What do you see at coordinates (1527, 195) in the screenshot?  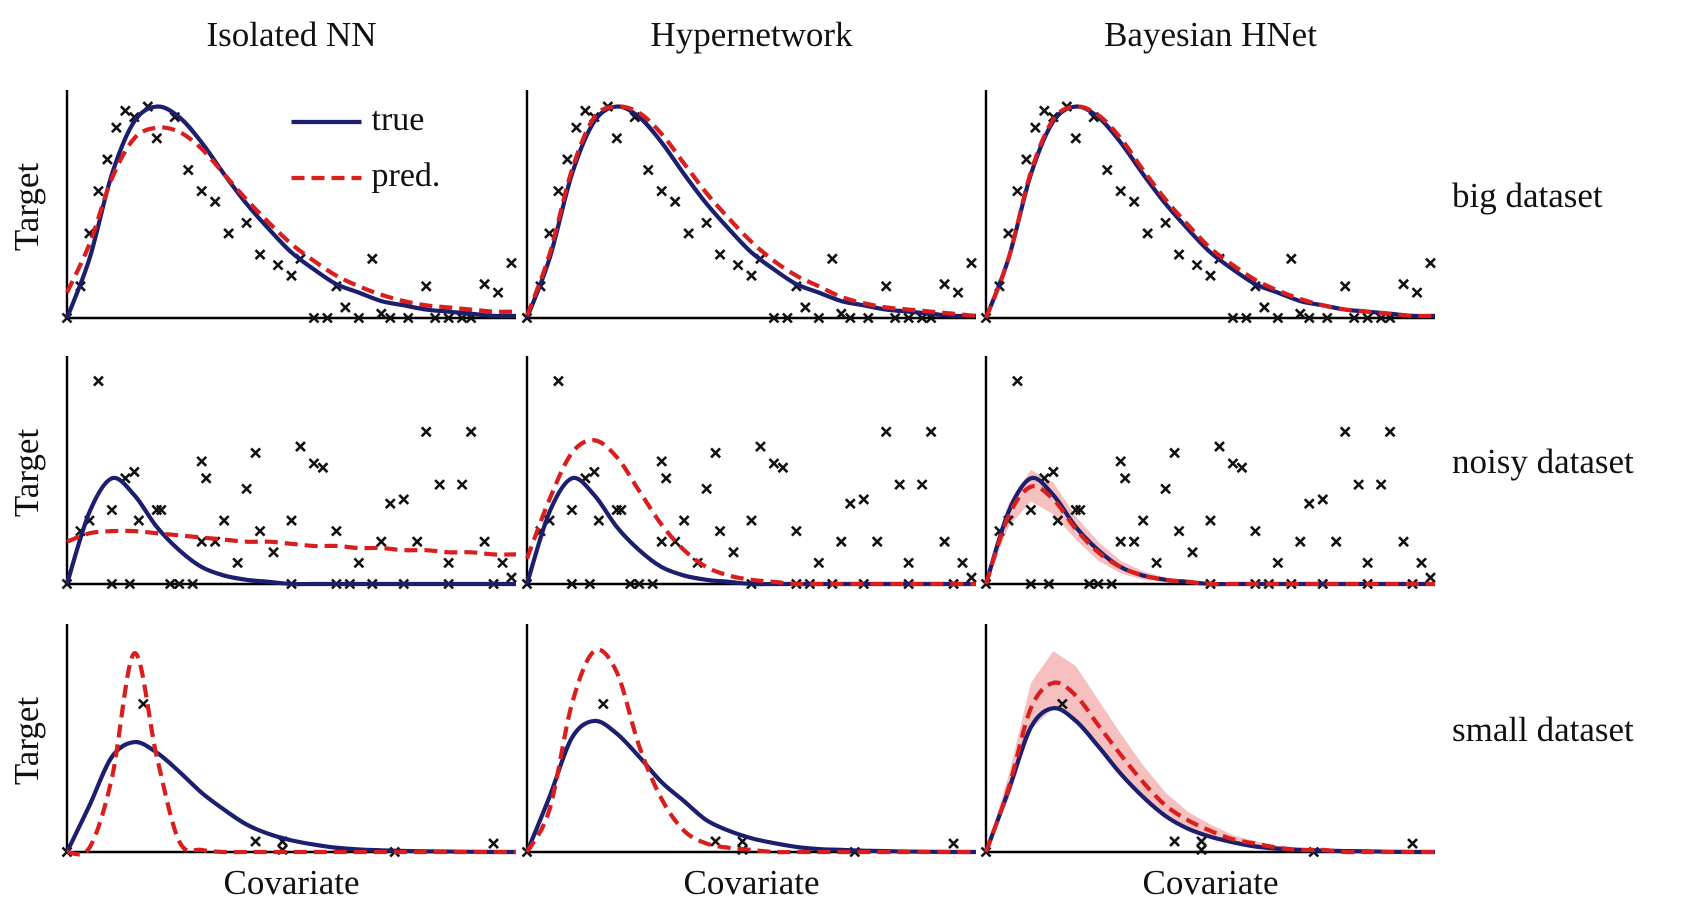 I see `row-label: big dataset` at bounding box center [1527, 195].